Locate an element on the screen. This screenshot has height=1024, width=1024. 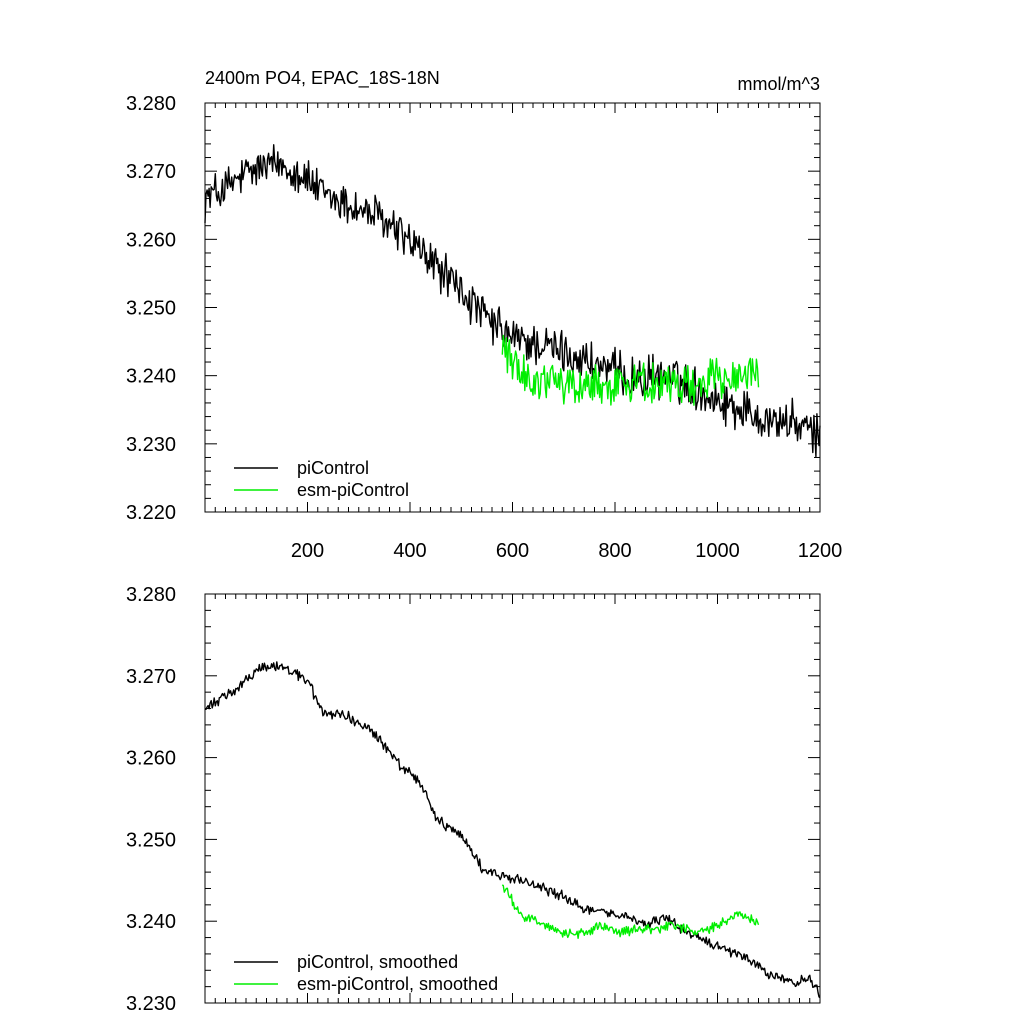
y-tick-label: 3.220 is located at coordinates (151, 513).